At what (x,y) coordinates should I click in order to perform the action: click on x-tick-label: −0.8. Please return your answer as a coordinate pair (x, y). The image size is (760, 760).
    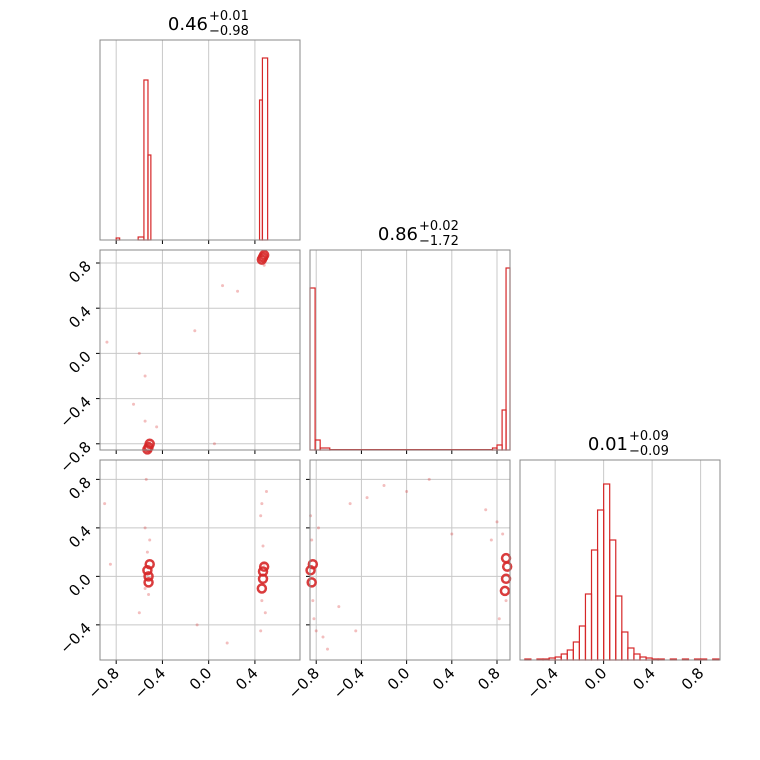
    Looking at the image, I should click on (304, 683).